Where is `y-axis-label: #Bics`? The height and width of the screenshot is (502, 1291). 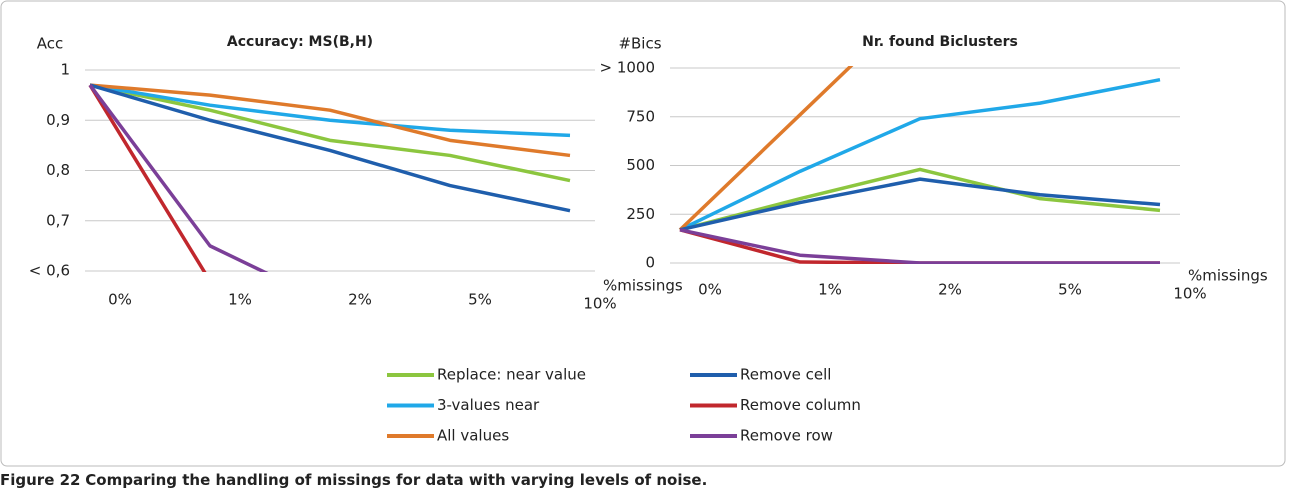
y-axis-label: #Bics is located at coordinates (639, 44).